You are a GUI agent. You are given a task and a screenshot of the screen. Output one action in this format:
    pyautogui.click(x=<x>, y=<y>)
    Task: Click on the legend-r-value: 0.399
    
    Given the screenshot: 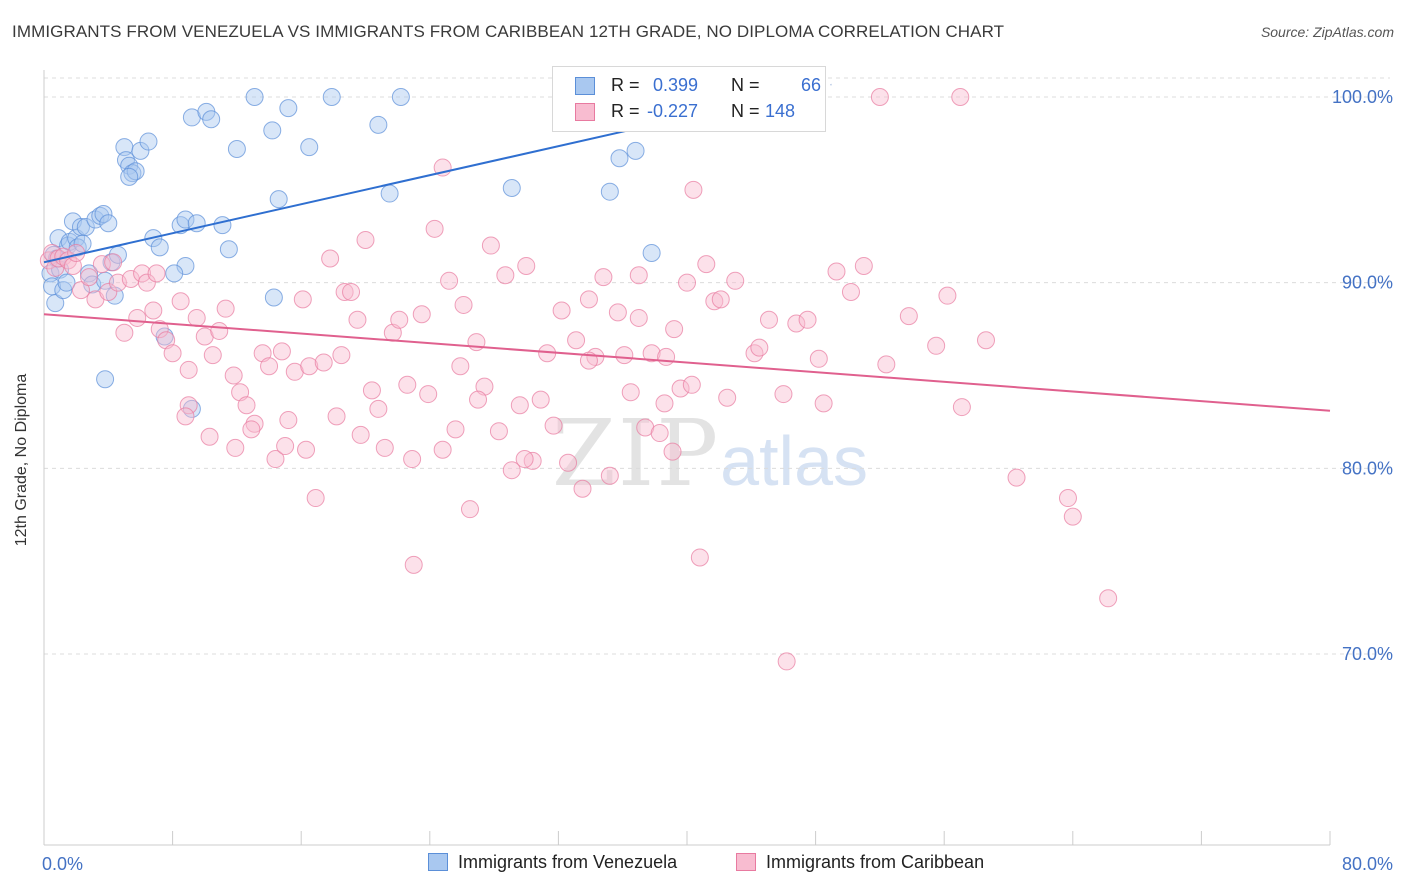 What is the action you would take?
    pyautogui.click(x=676, y=85)
    